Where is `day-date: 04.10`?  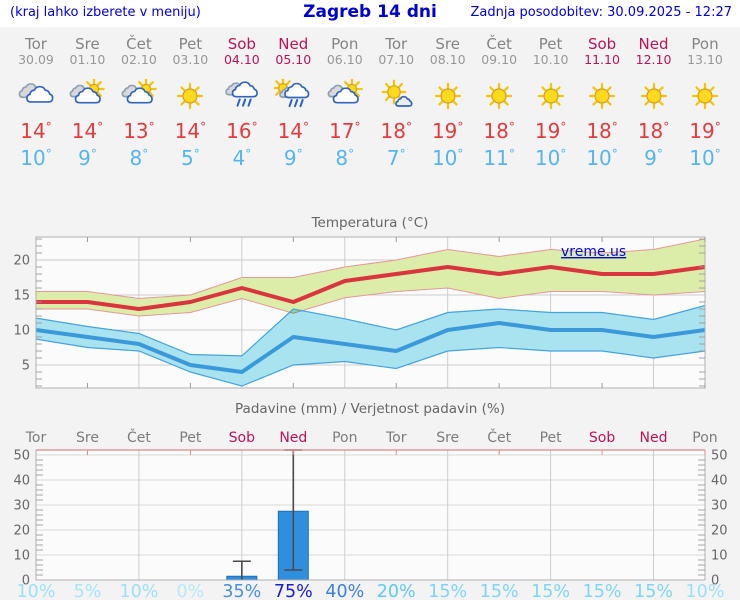 day-date: 04.10 is located at coordinates (241, 59).